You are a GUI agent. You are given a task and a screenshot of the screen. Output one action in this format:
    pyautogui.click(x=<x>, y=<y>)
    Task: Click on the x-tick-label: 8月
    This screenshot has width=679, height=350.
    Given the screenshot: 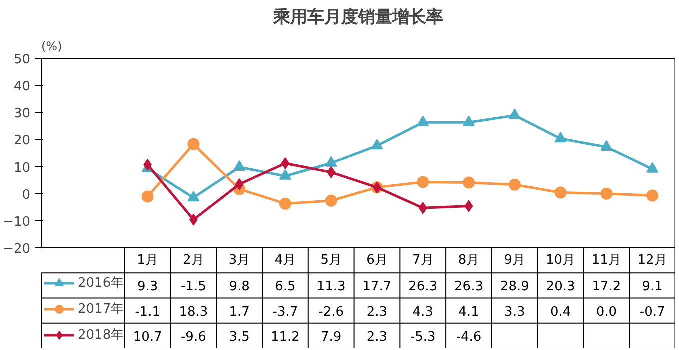 What is the action you would take?
    pyautogui.click(x=469, y=260)
    